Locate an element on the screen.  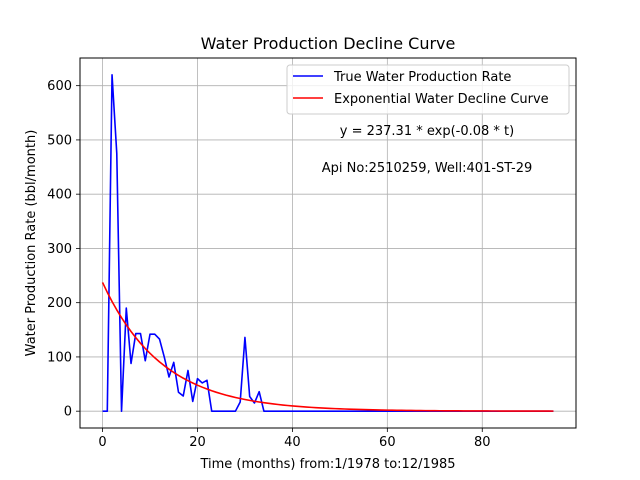
x-tick-label: 40 is located at coordinates (292, 442).